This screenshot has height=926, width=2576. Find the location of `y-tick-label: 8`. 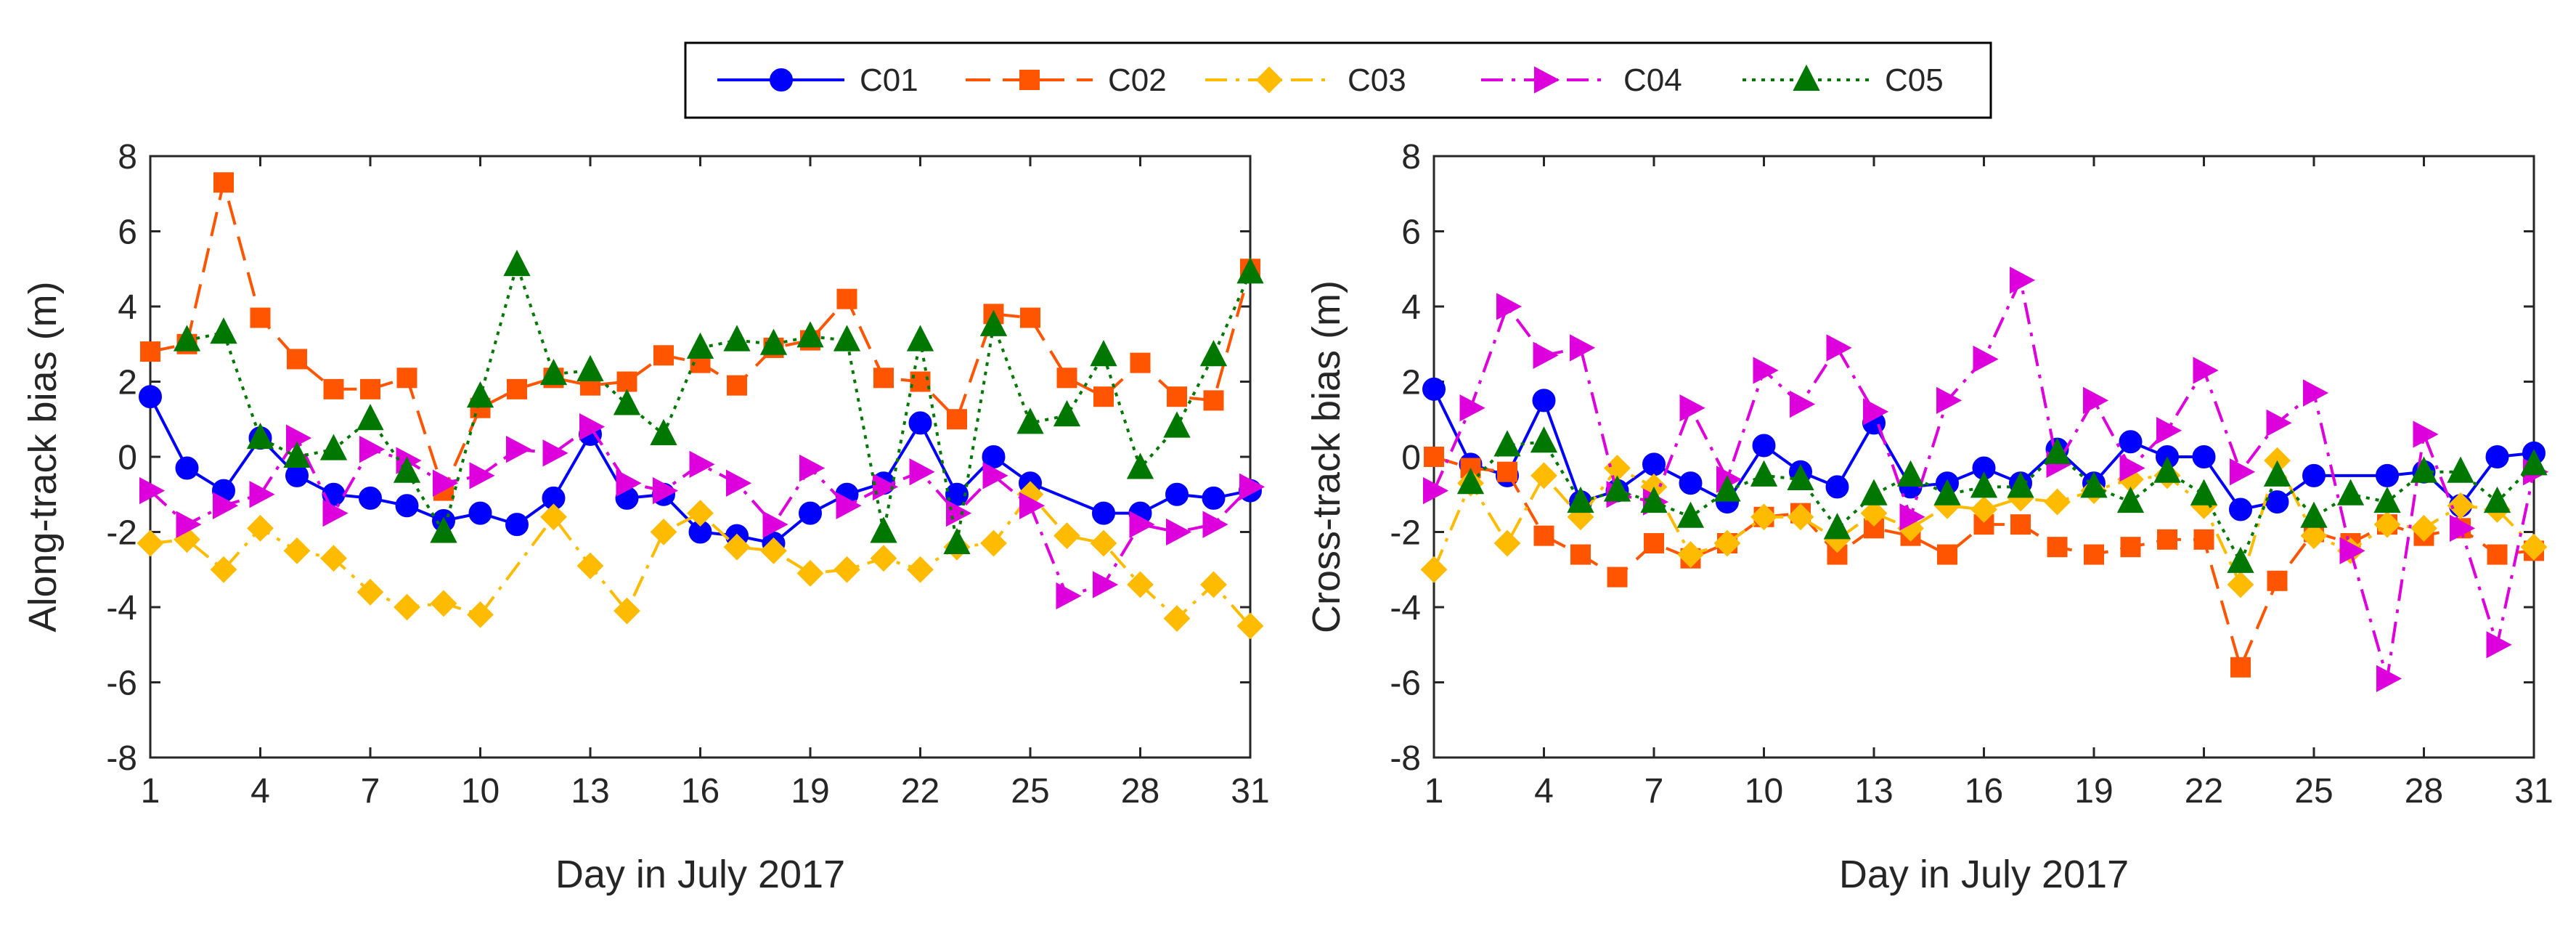

y-tick-label: 8 is located at coordinates (1411, 157).